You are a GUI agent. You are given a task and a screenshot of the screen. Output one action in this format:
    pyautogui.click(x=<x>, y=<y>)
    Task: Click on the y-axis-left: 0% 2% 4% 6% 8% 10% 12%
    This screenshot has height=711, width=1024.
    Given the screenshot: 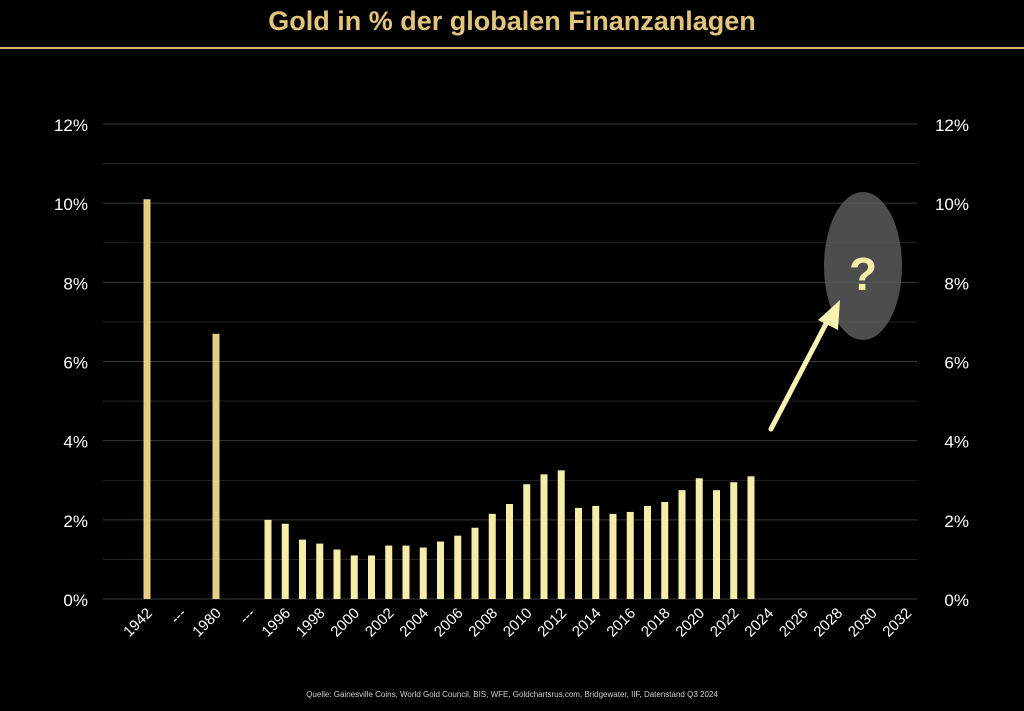 What is the action you would take?
    pyautogui.click(x=71, y=363)
    